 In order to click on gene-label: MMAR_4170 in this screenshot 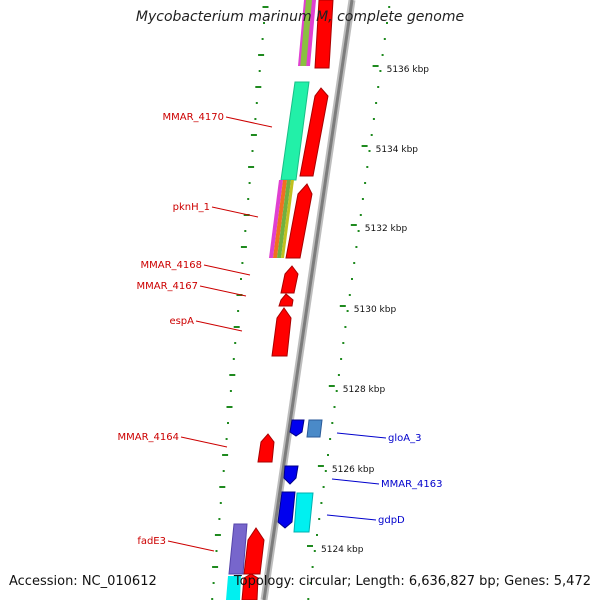, I will do `click(194, 117)`.